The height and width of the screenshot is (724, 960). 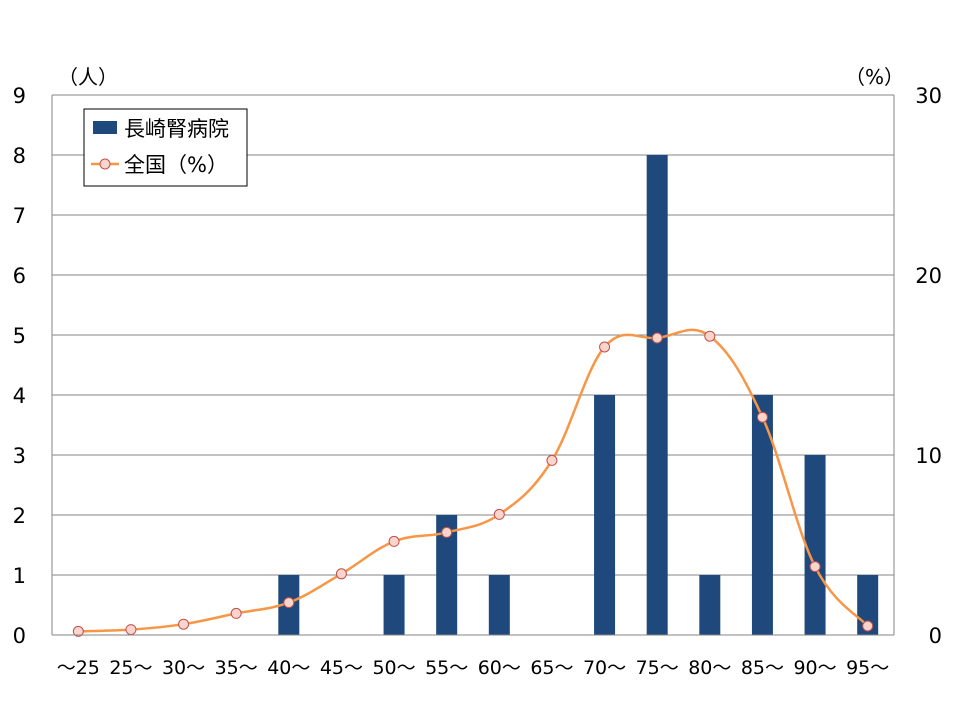 I want to click on x-axis-tick-label: 35～, so click(x=236, y=668).